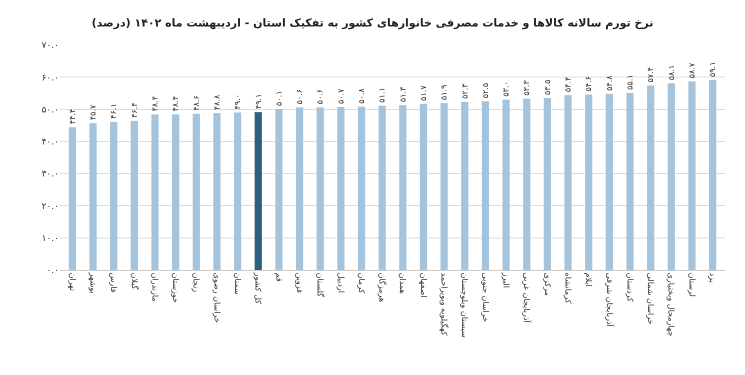  I want to click on x-tick-label: چهارمحال وبختیاری, so click(671, 304).